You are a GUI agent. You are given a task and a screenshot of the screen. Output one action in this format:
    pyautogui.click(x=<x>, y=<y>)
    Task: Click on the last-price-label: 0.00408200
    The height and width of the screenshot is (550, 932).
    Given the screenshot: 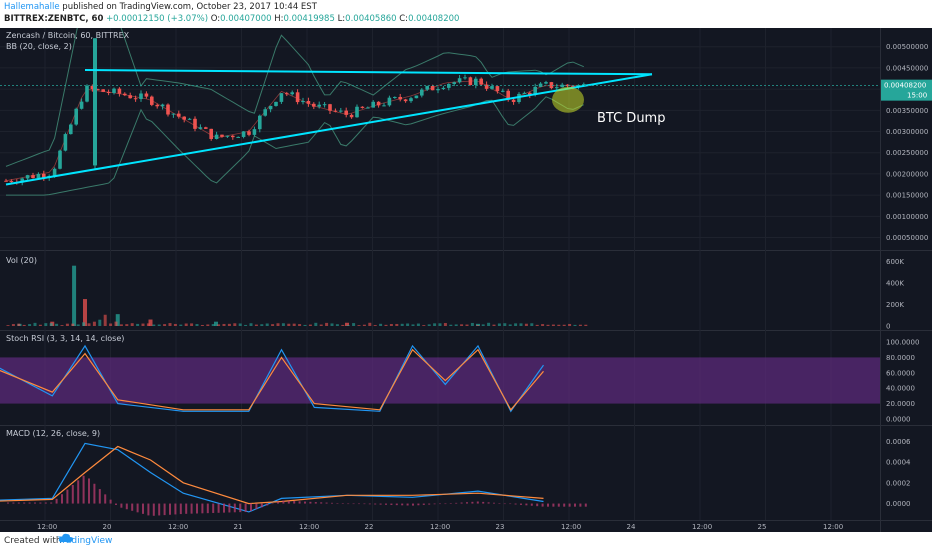 What is the action you would take?
    pyautogui.click(x=905, y=86)
    